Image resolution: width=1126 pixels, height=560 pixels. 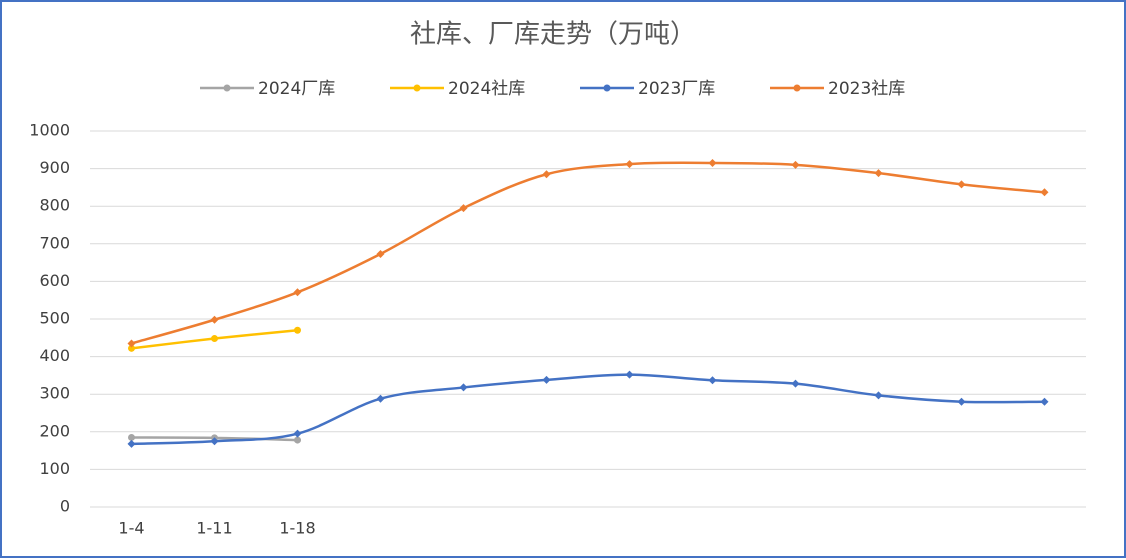 What do you see at coordinates (676, 89) in the screenshot?
I see `legend-label: 2023厂库` at bounding box center [676, 89].